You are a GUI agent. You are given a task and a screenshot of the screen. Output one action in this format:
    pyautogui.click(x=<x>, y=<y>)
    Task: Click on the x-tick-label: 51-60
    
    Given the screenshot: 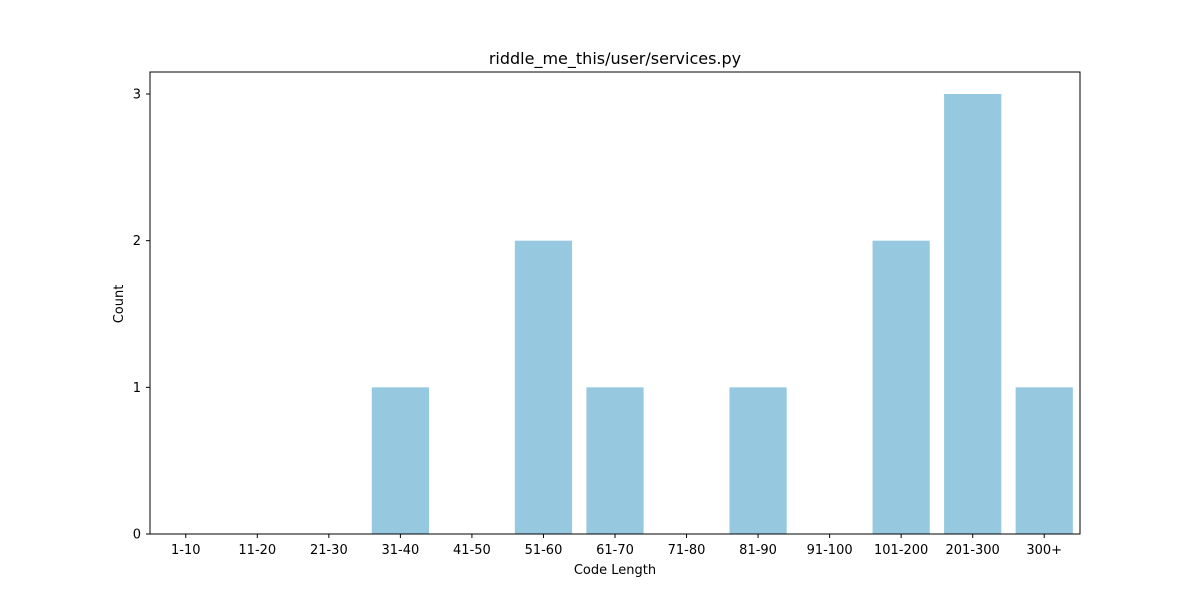 What is the action you would take?
    pyautogui.click(x=544, y=550)
    